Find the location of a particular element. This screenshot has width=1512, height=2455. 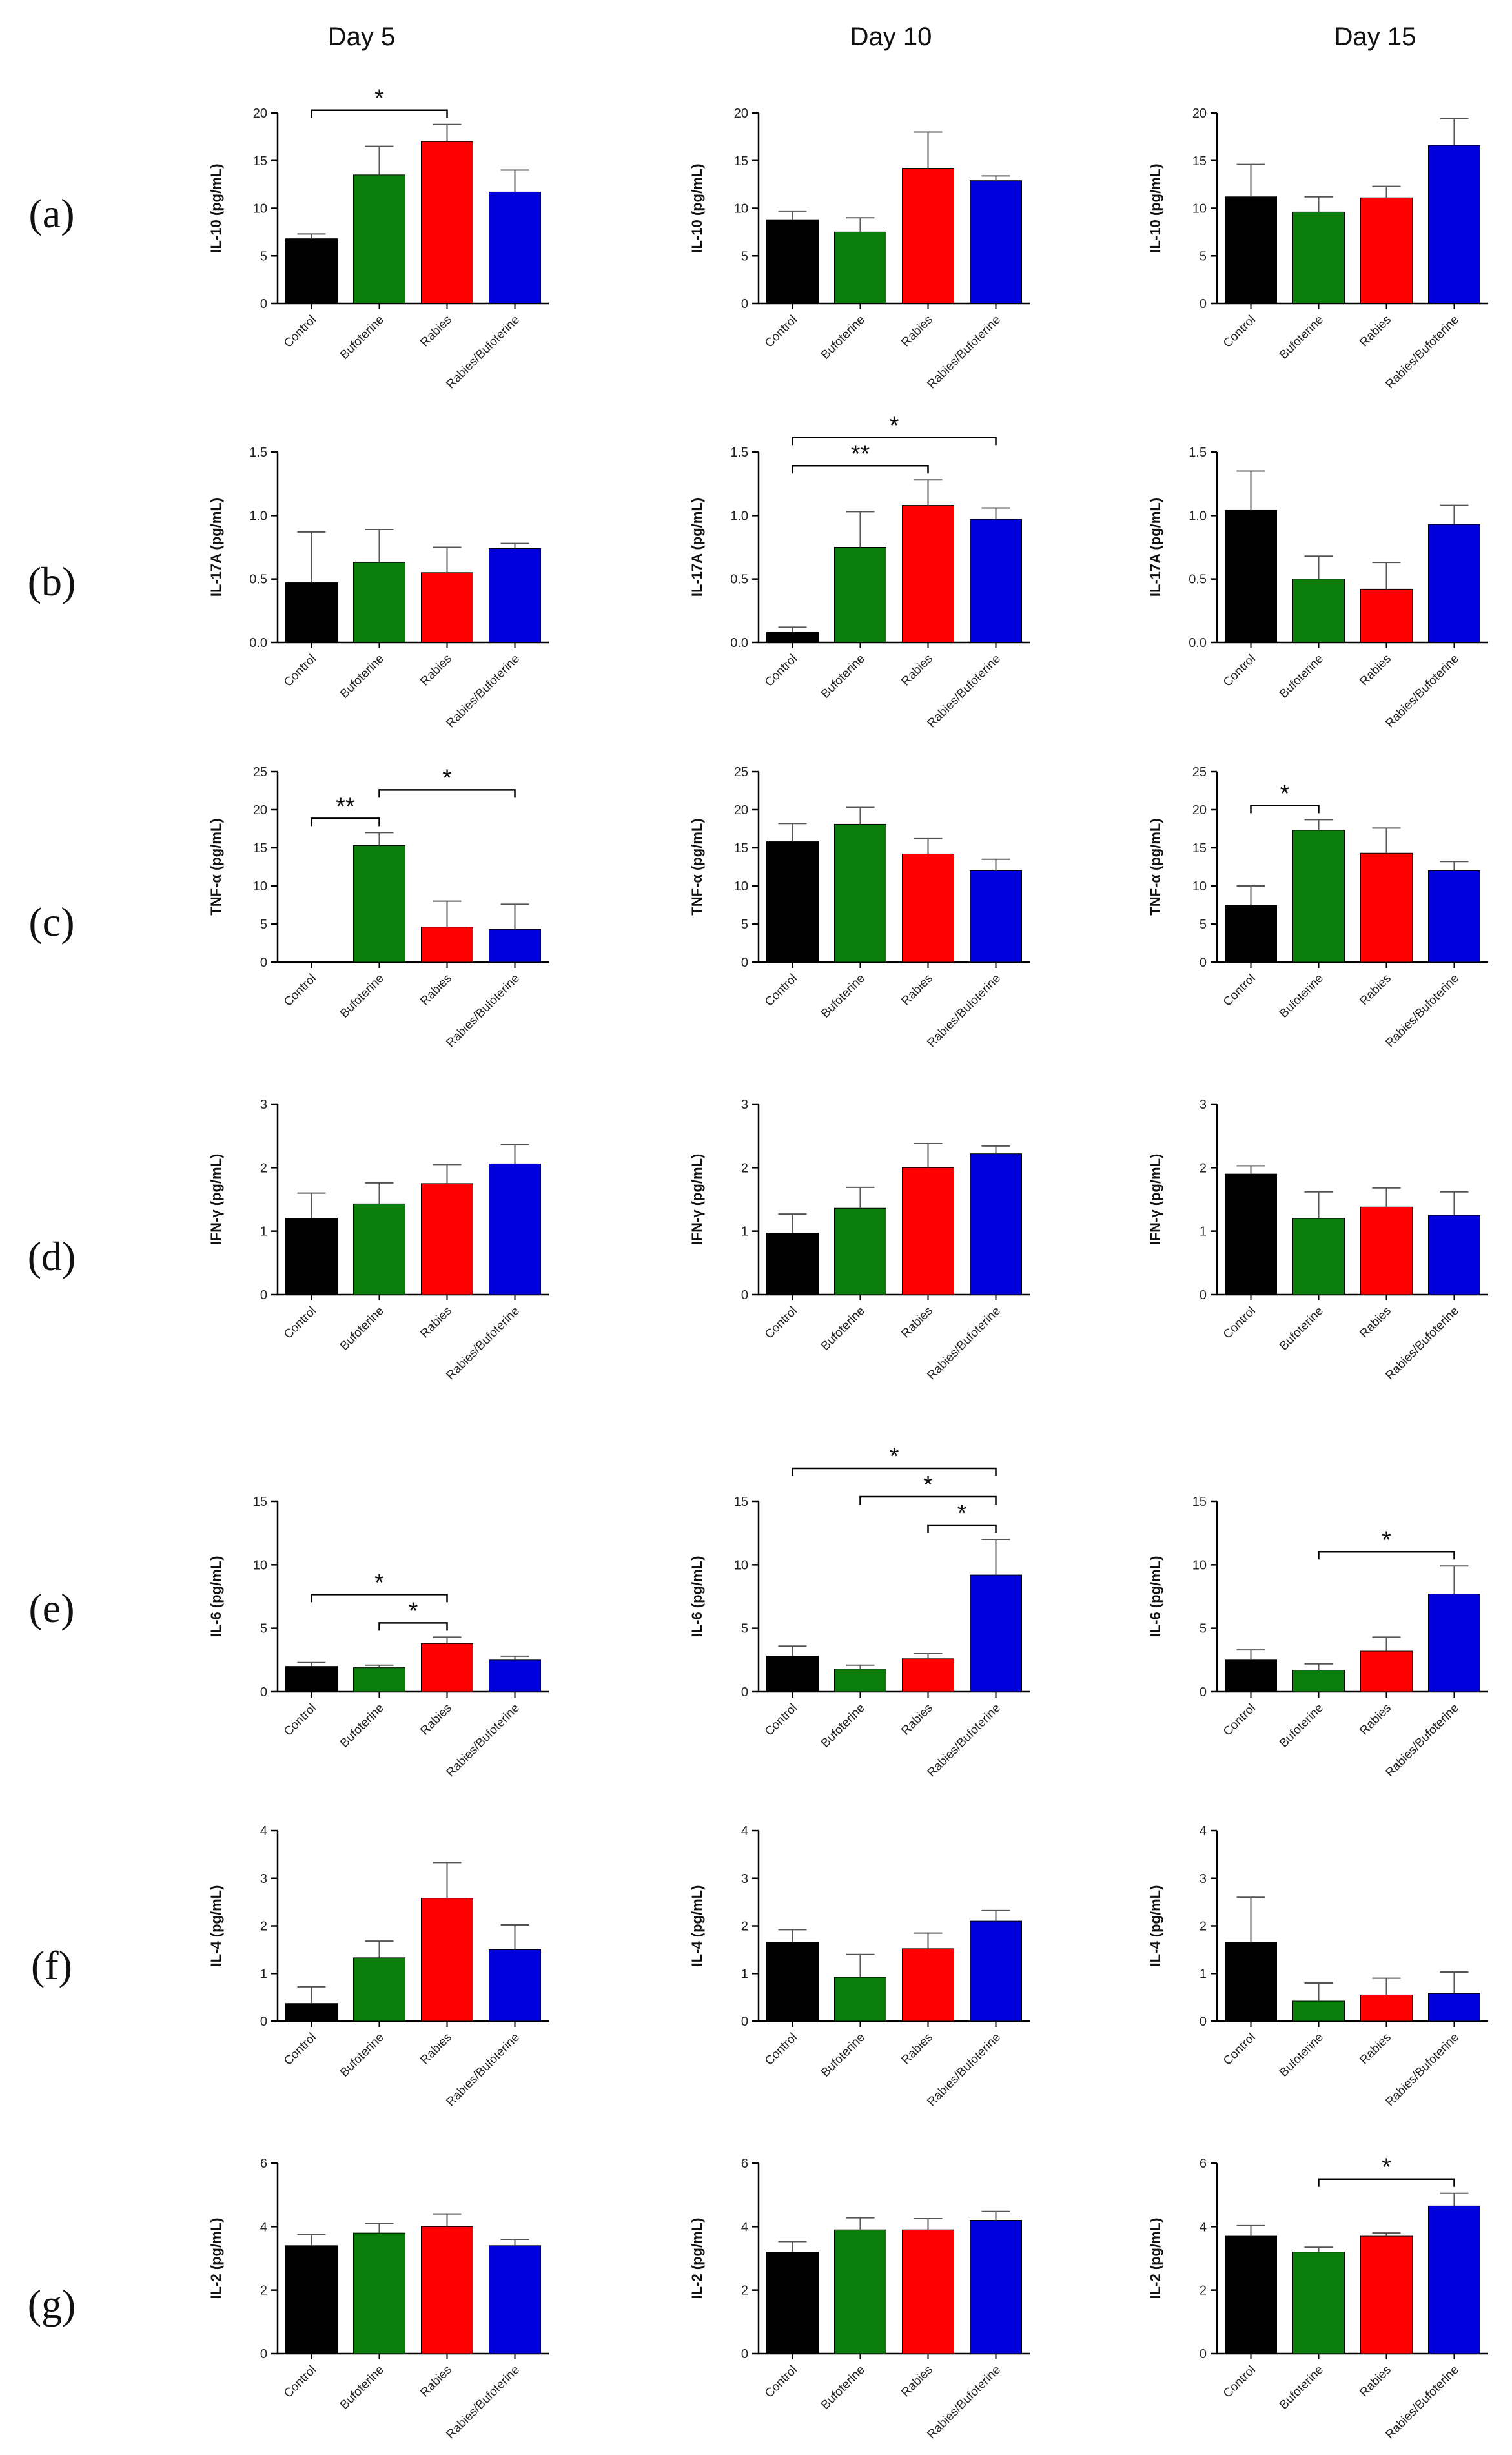

y-tick-label: 1.5 is located at coordinates (258, 453).